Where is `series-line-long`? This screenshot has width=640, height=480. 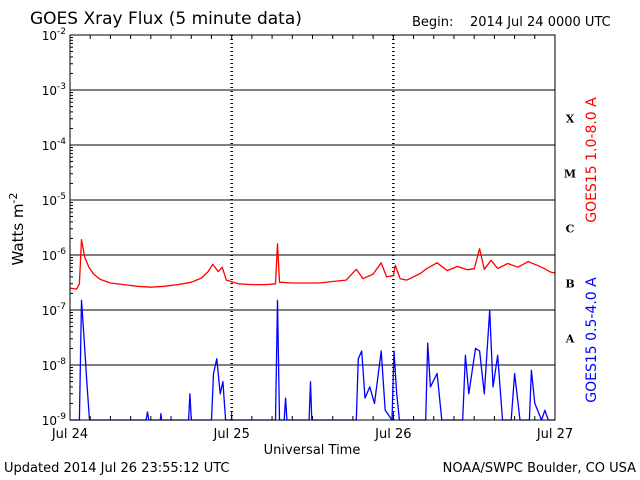 series-line-long is located at coordinates (312, 264).